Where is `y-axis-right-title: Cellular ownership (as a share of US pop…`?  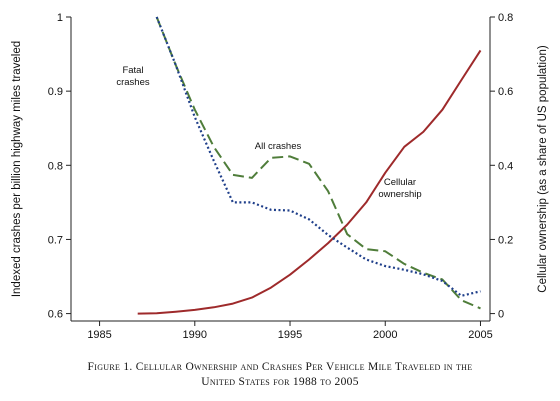
y-axis-right-title: Cellular ownership (as a share of US pop… is located at coordinates (543, 169).